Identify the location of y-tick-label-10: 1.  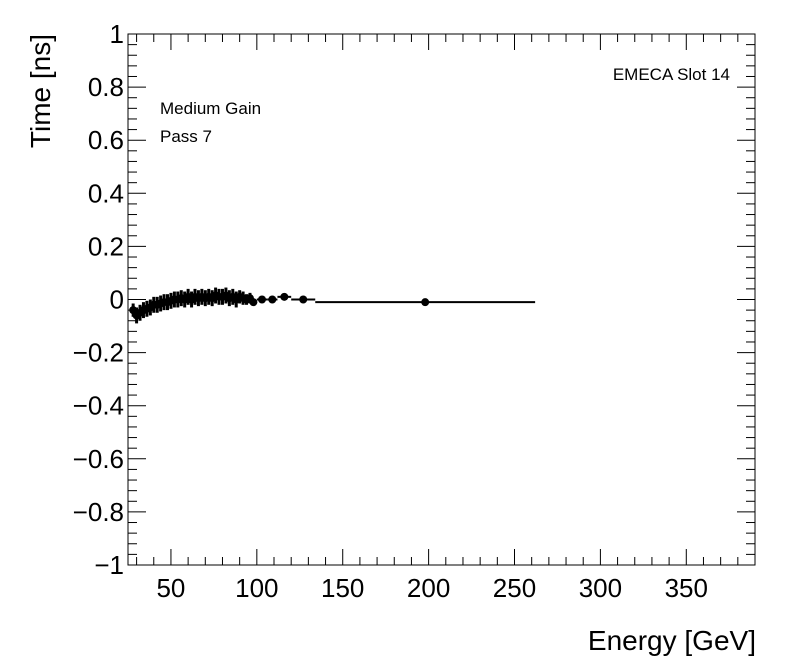
(117, 34).